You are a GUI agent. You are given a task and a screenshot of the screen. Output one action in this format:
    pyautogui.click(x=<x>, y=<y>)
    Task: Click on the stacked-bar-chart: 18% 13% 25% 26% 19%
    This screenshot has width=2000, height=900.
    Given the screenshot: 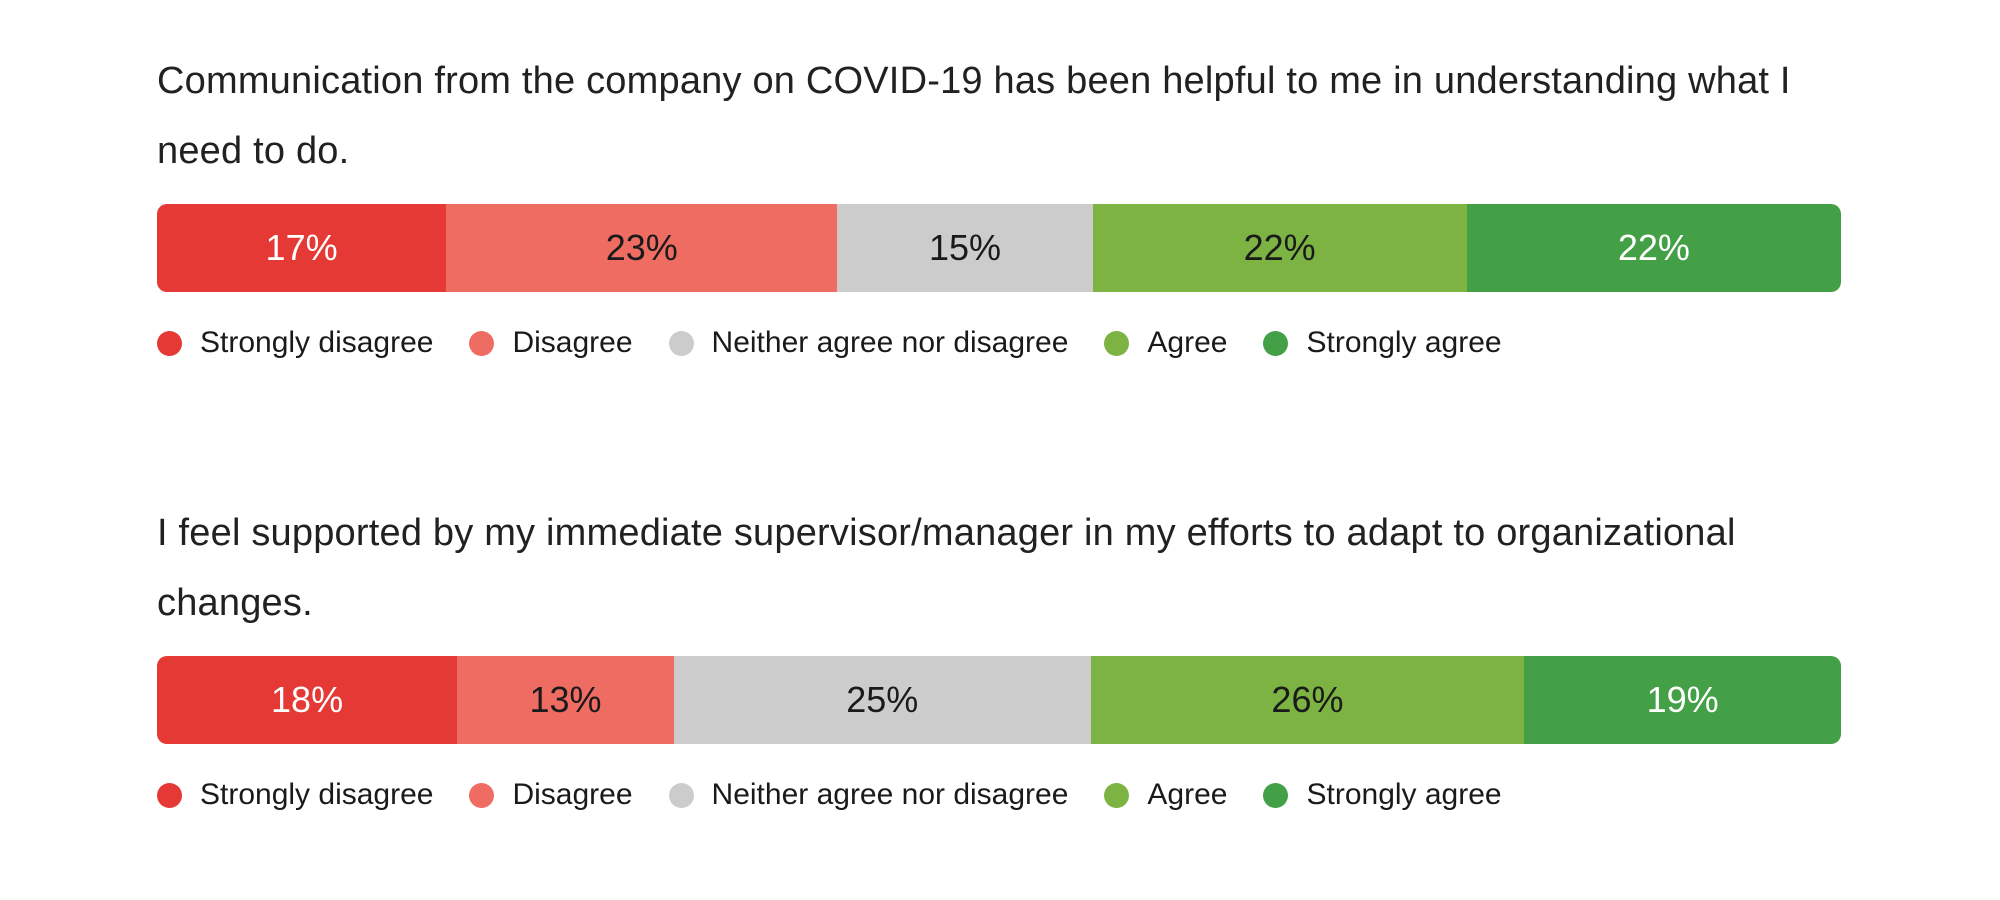 What is the action you would take?
    pyautogui.click(x=999, y=700)
    